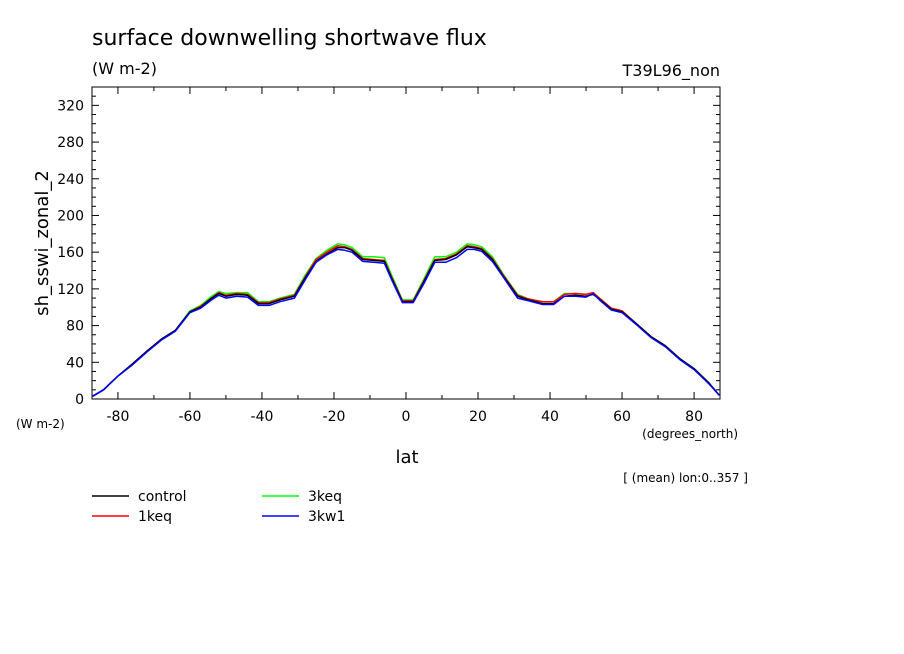 Image resolution: width=904 pixels, height=654 pixels. What do you see at coordinates (155, 517) in the screenshot?
I see `legend-label-1keq: 1keq` at bounding box center [155, 517].